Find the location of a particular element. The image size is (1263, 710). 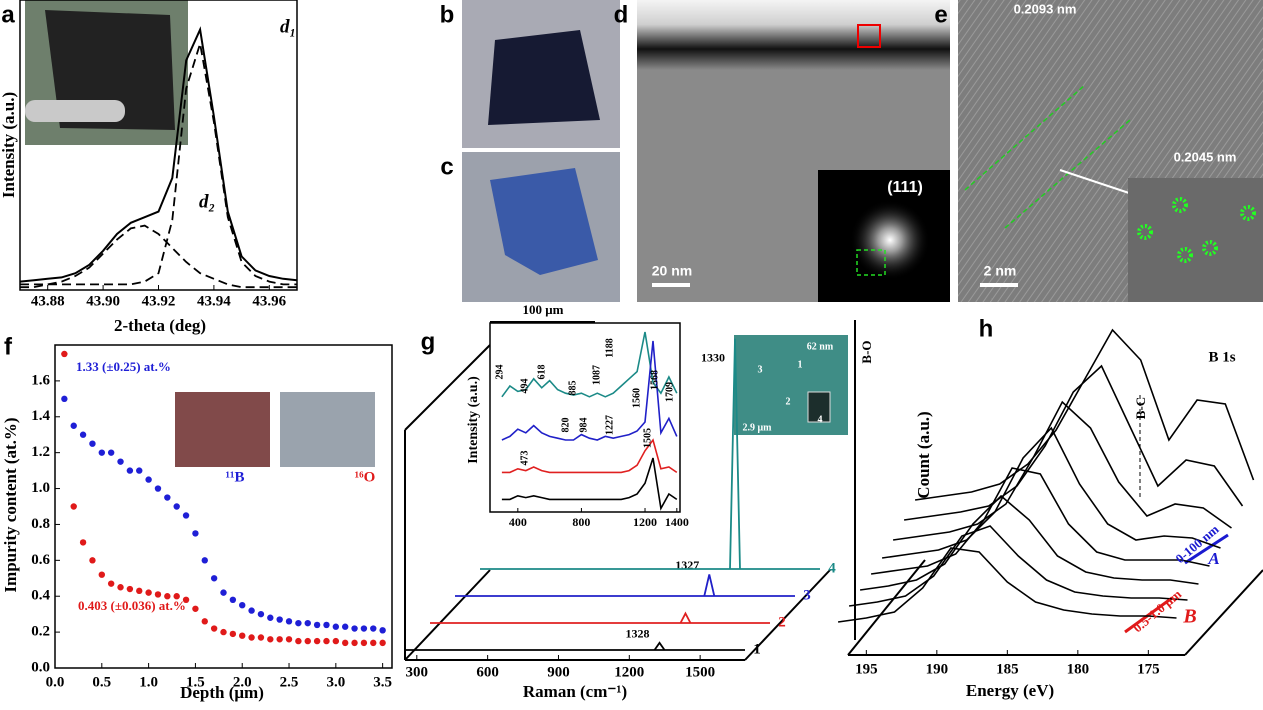

x-tick-label: 43.96 is located at coordinates (269, 301).